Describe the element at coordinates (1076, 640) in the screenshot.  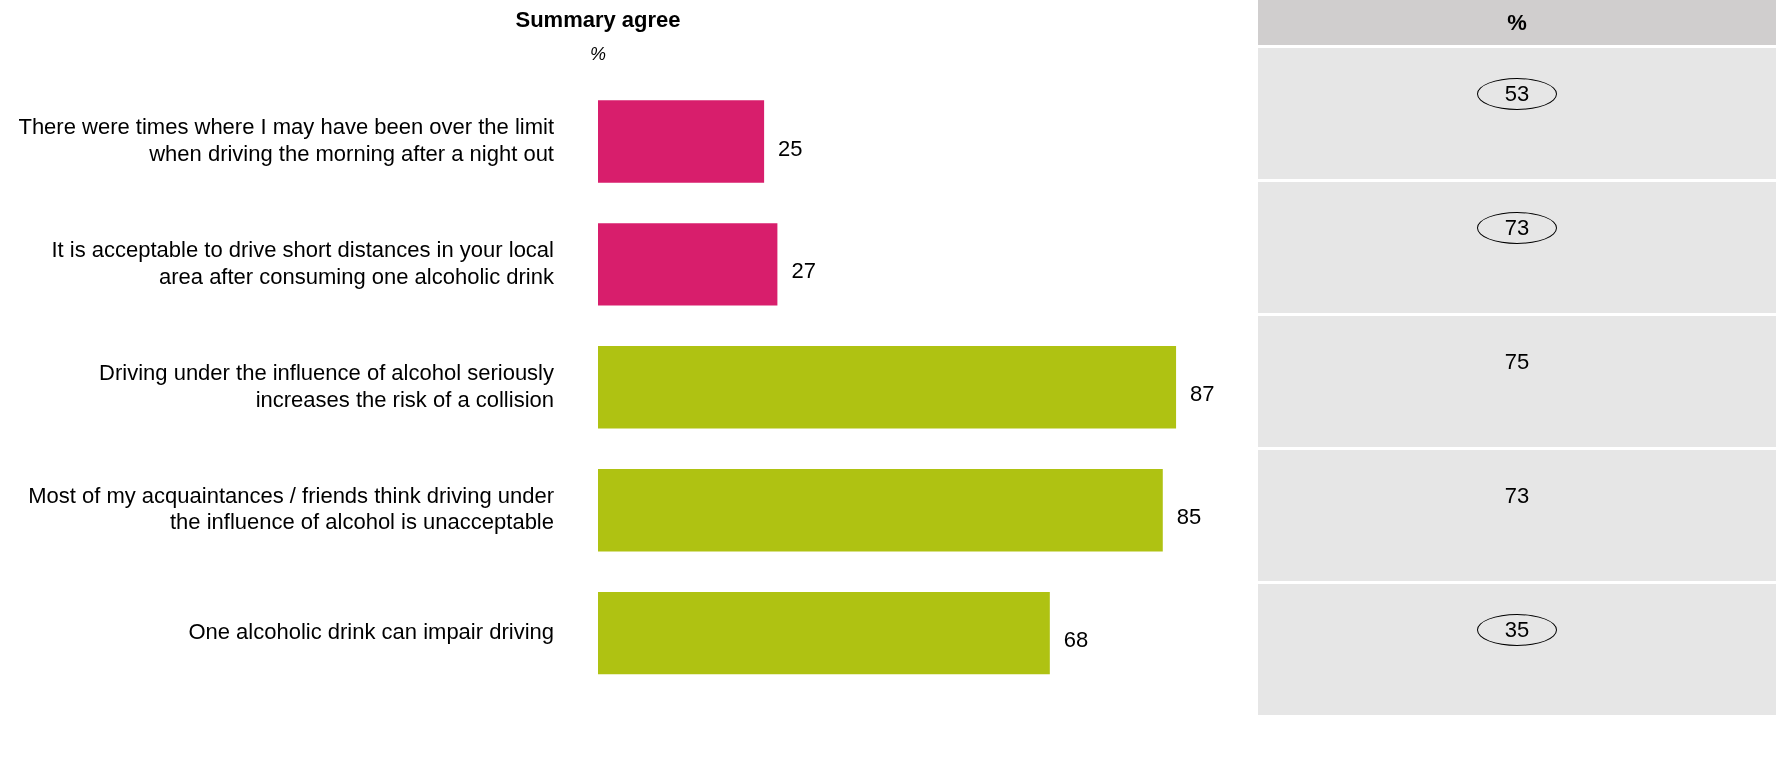
I see `data-label: 68` at that location.